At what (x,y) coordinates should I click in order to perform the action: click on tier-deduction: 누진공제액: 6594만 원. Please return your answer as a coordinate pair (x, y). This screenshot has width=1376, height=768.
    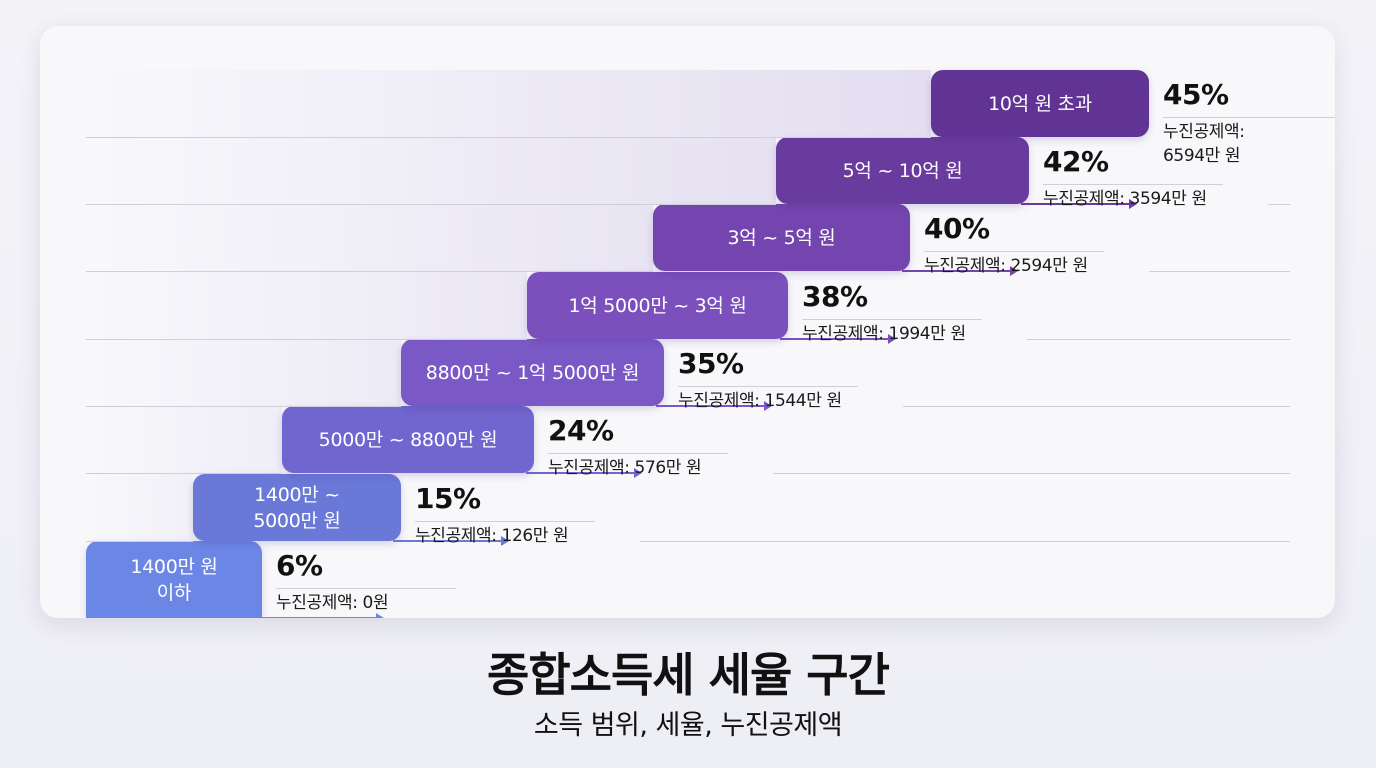
    Looking at the image, I should click on (1204, 144).